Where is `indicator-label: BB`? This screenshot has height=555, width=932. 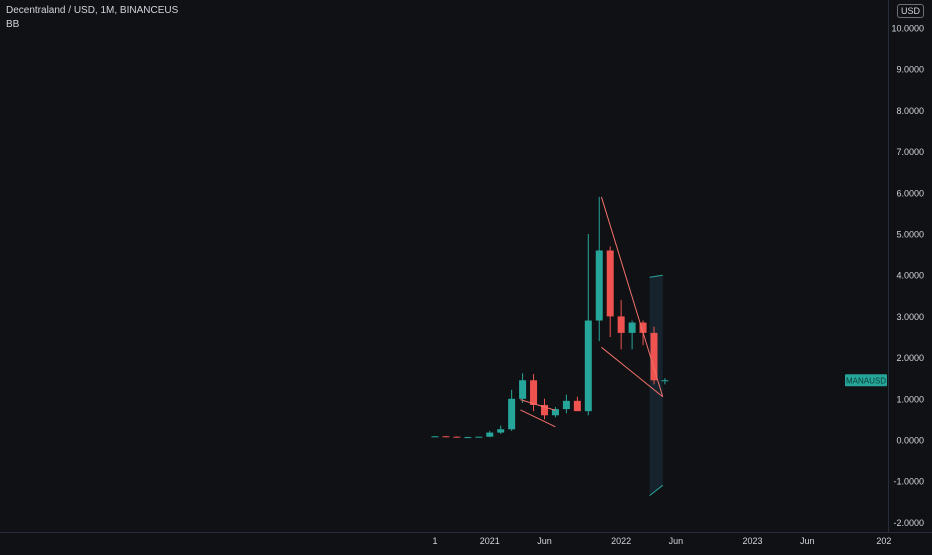 indicator-label: BB is located at coordinates (13, 24).